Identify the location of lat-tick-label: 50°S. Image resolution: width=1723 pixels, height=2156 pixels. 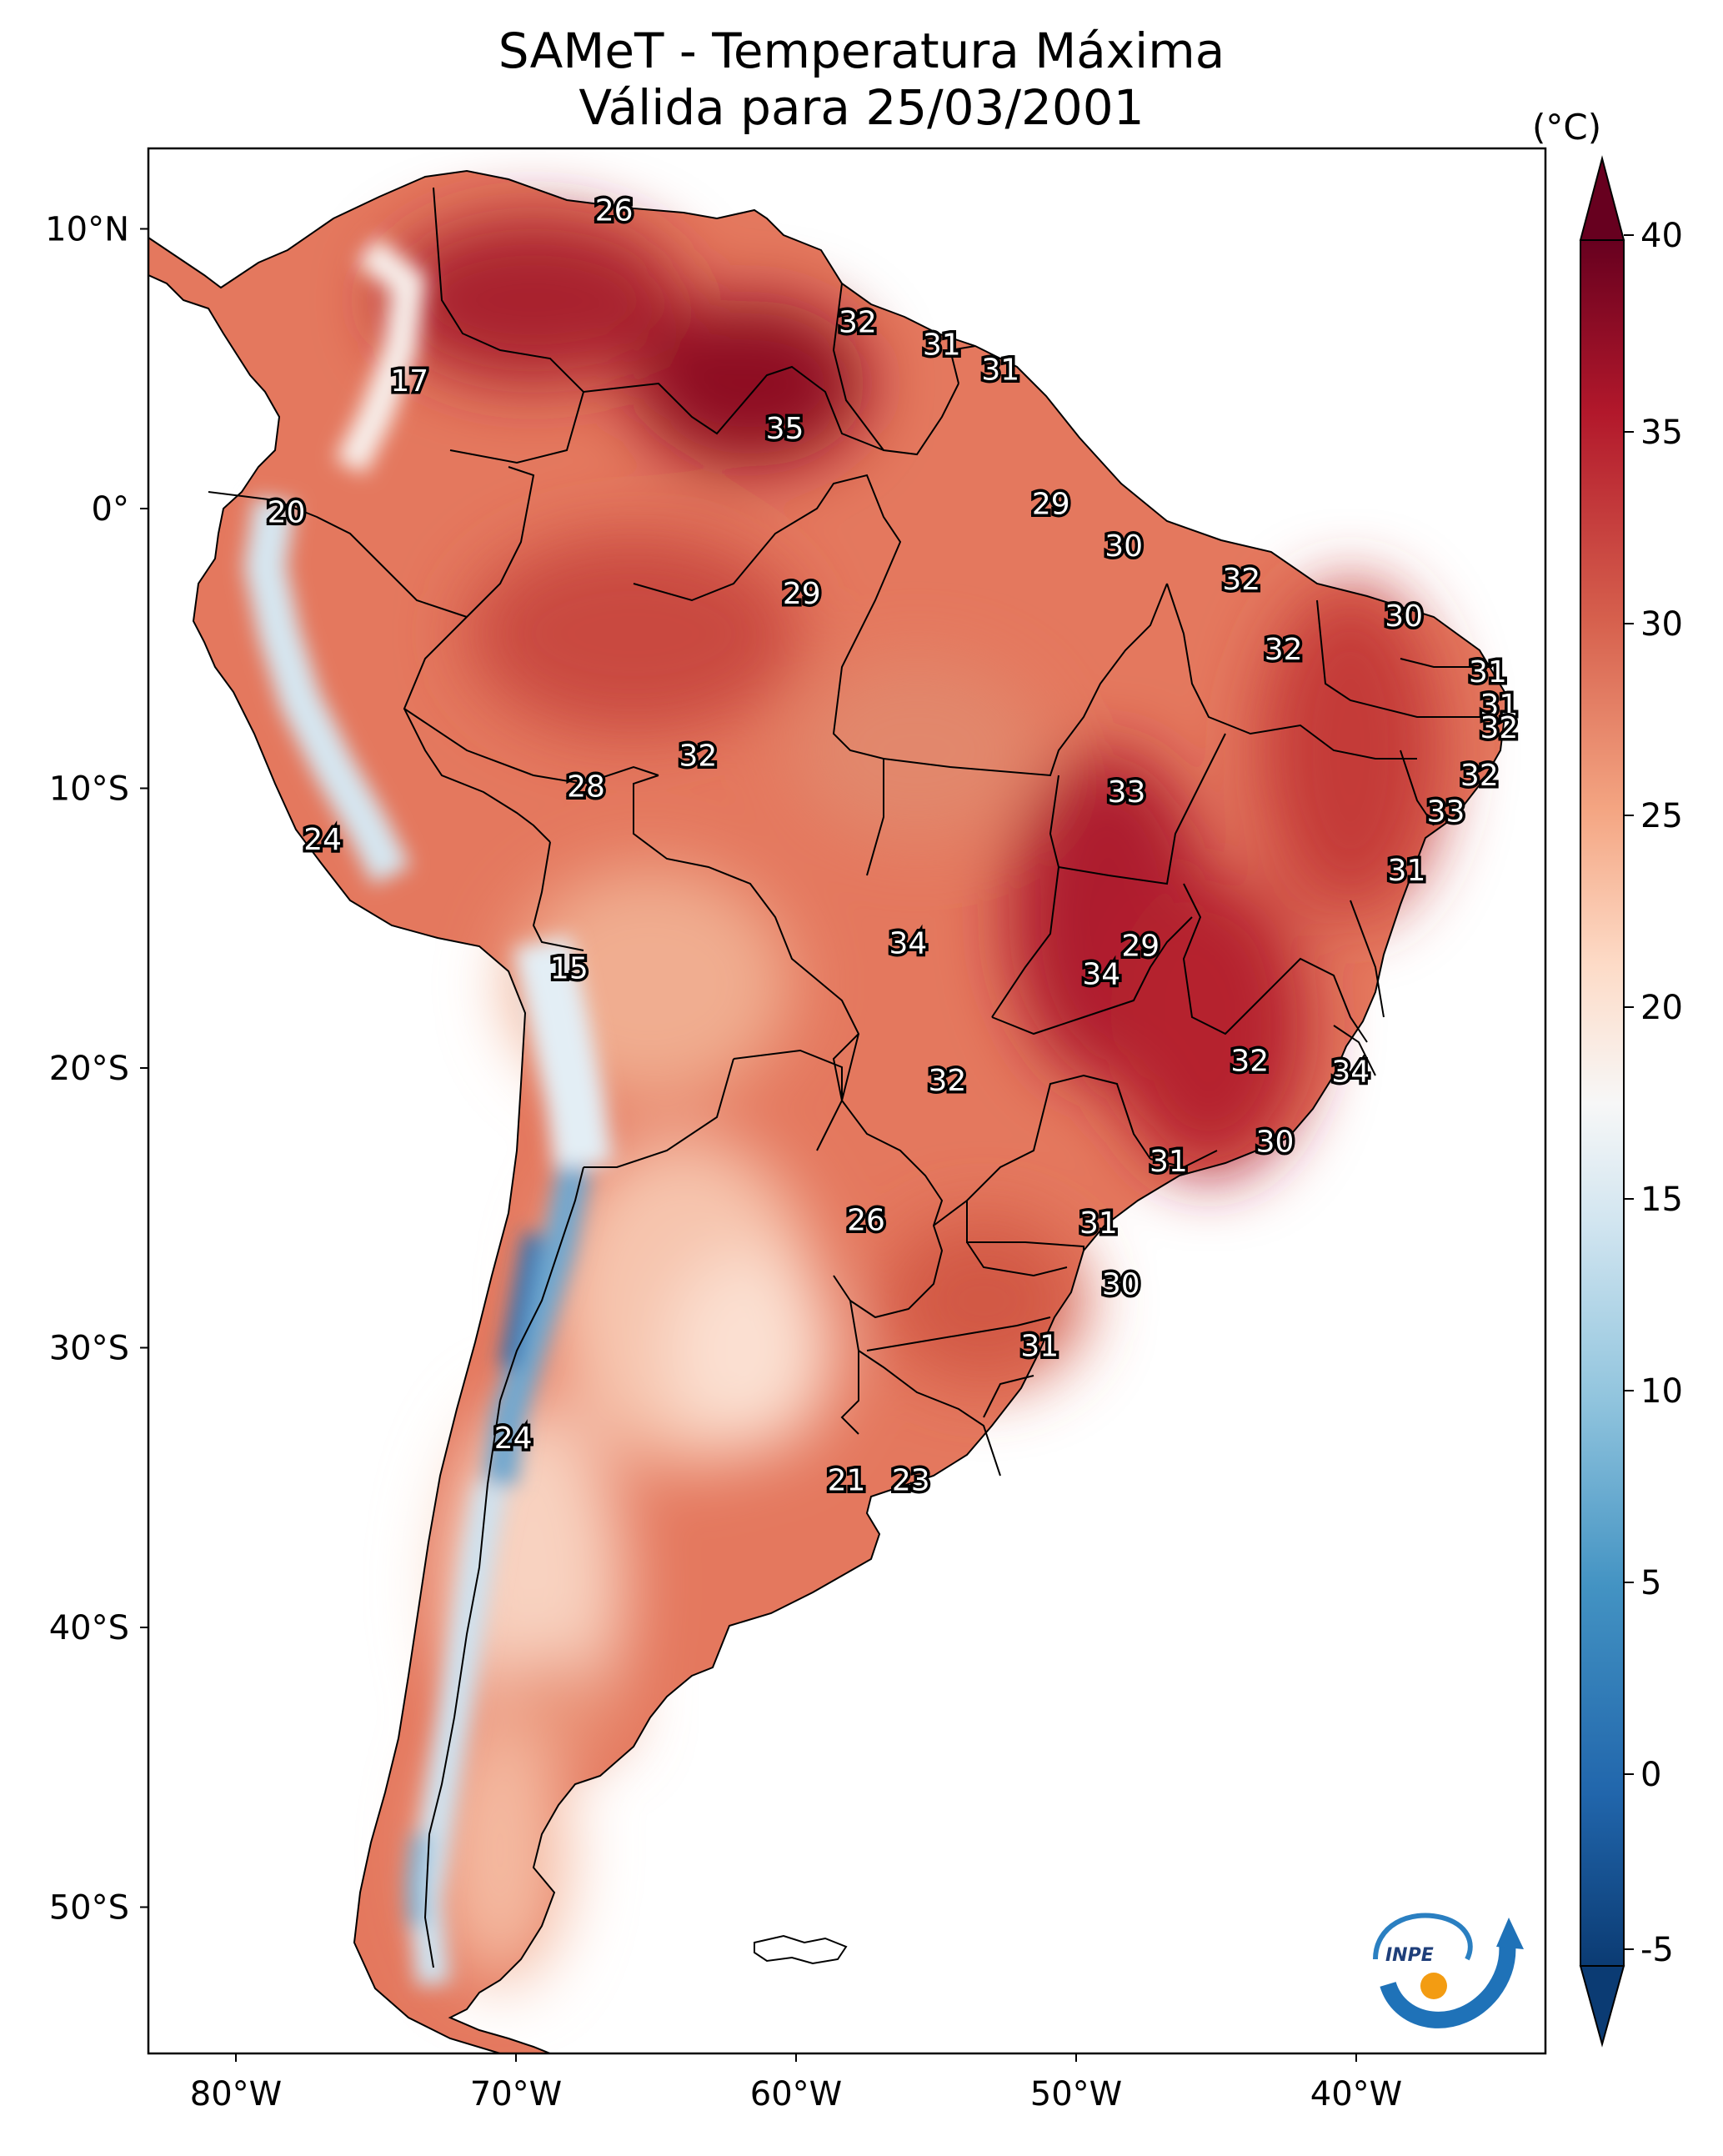
(89, 1908).